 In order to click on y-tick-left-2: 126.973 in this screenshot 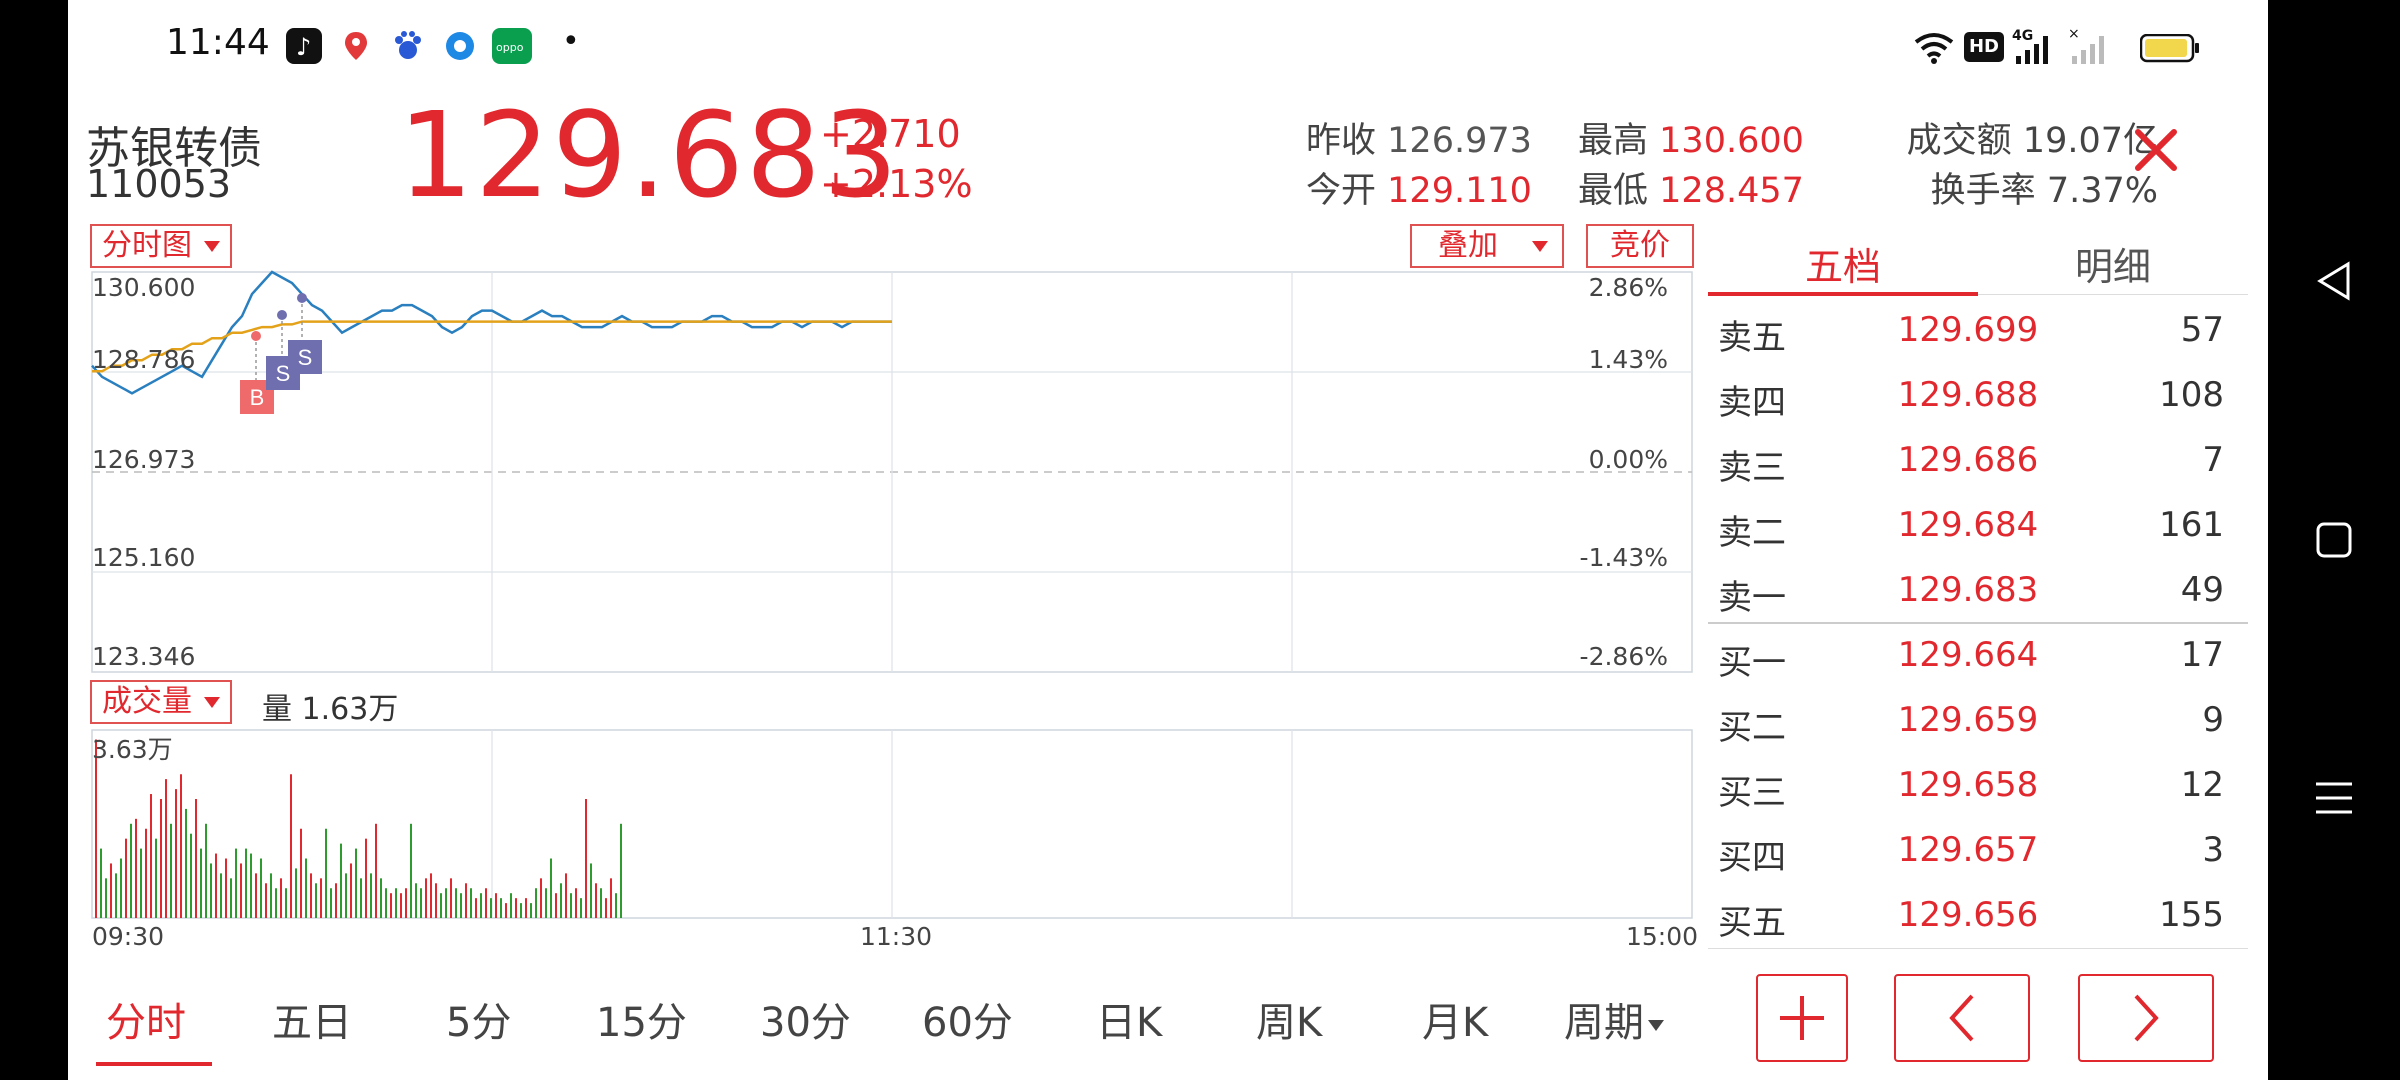, I will do `click(144, 459)`.